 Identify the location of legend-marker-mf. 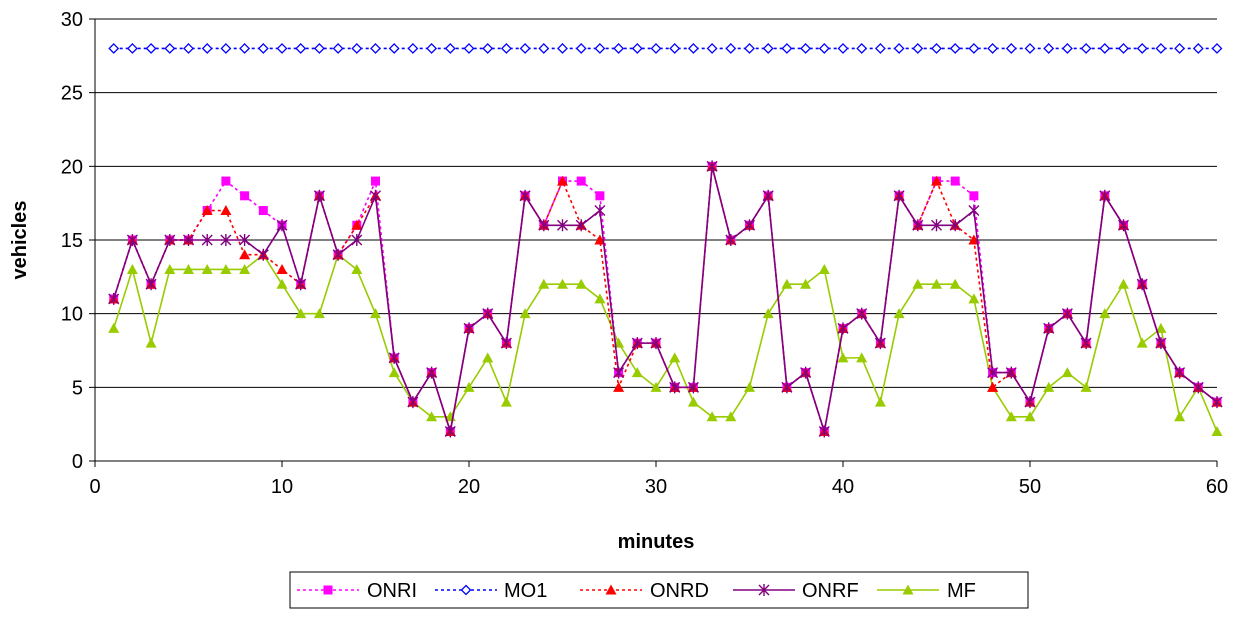
(908, 589).